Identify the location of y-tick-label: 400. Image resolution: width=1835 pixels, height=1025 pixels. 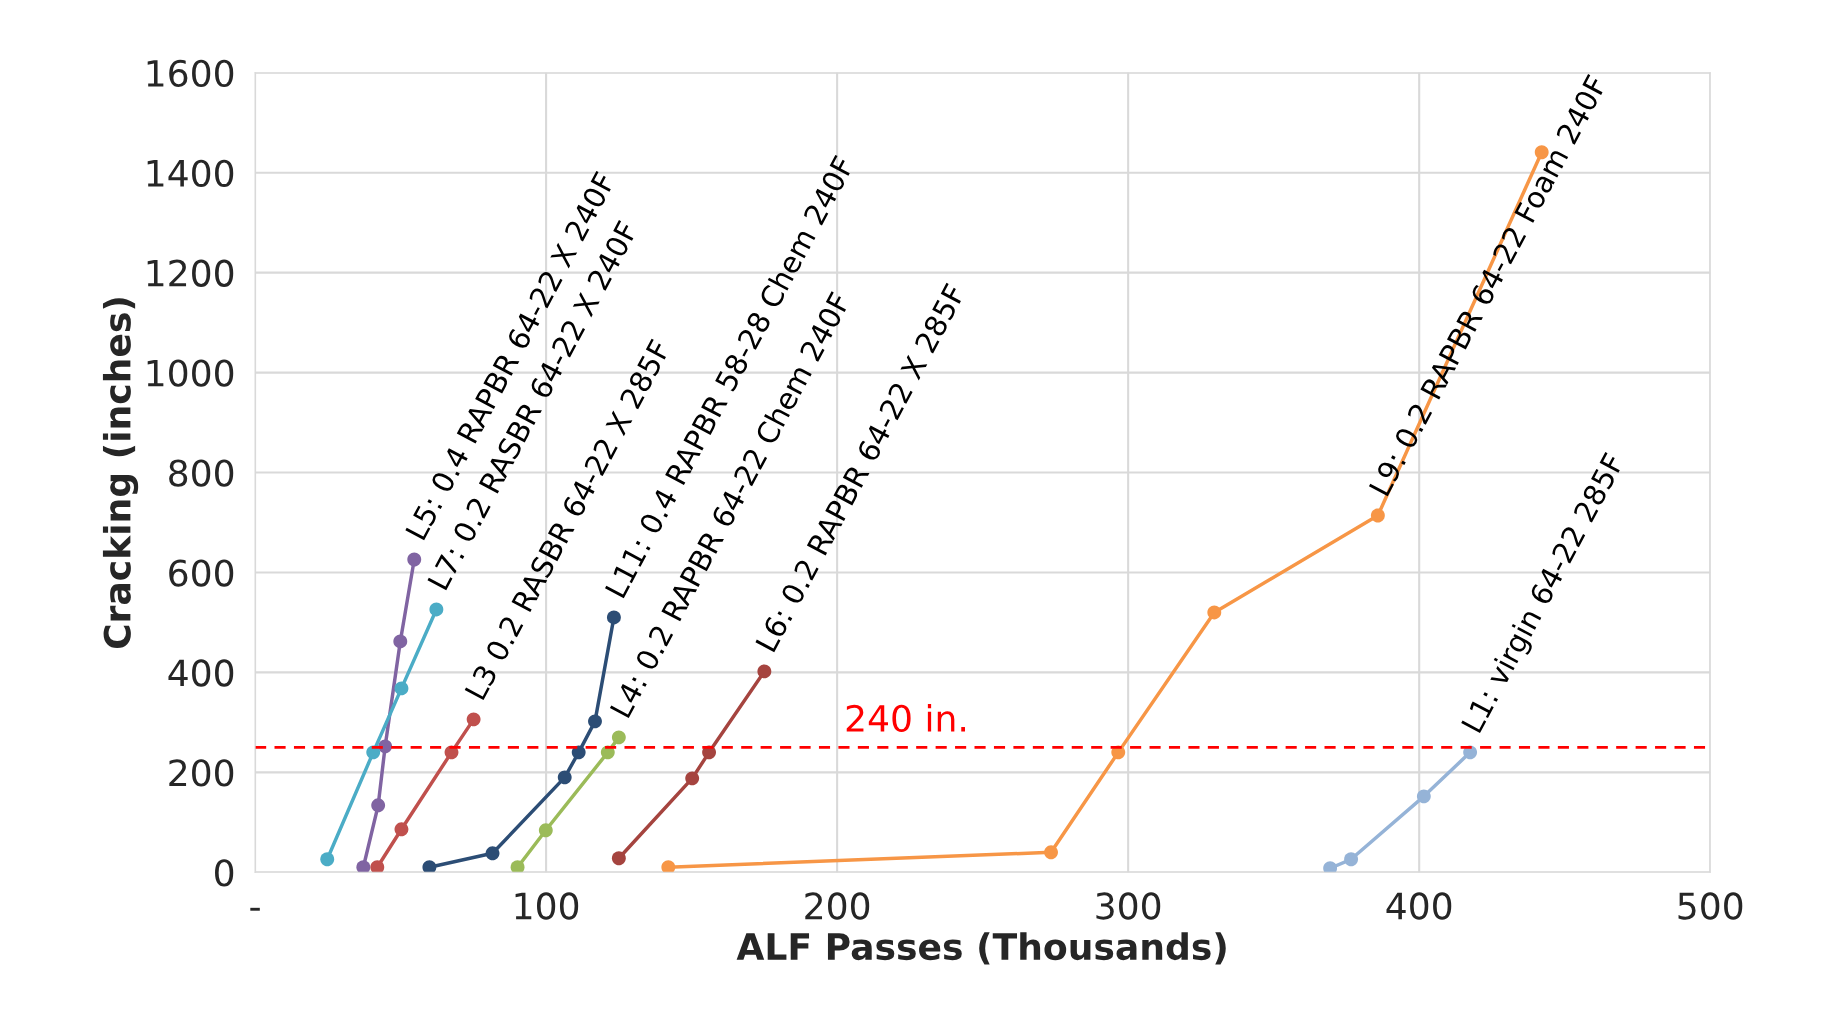
(201, 673).